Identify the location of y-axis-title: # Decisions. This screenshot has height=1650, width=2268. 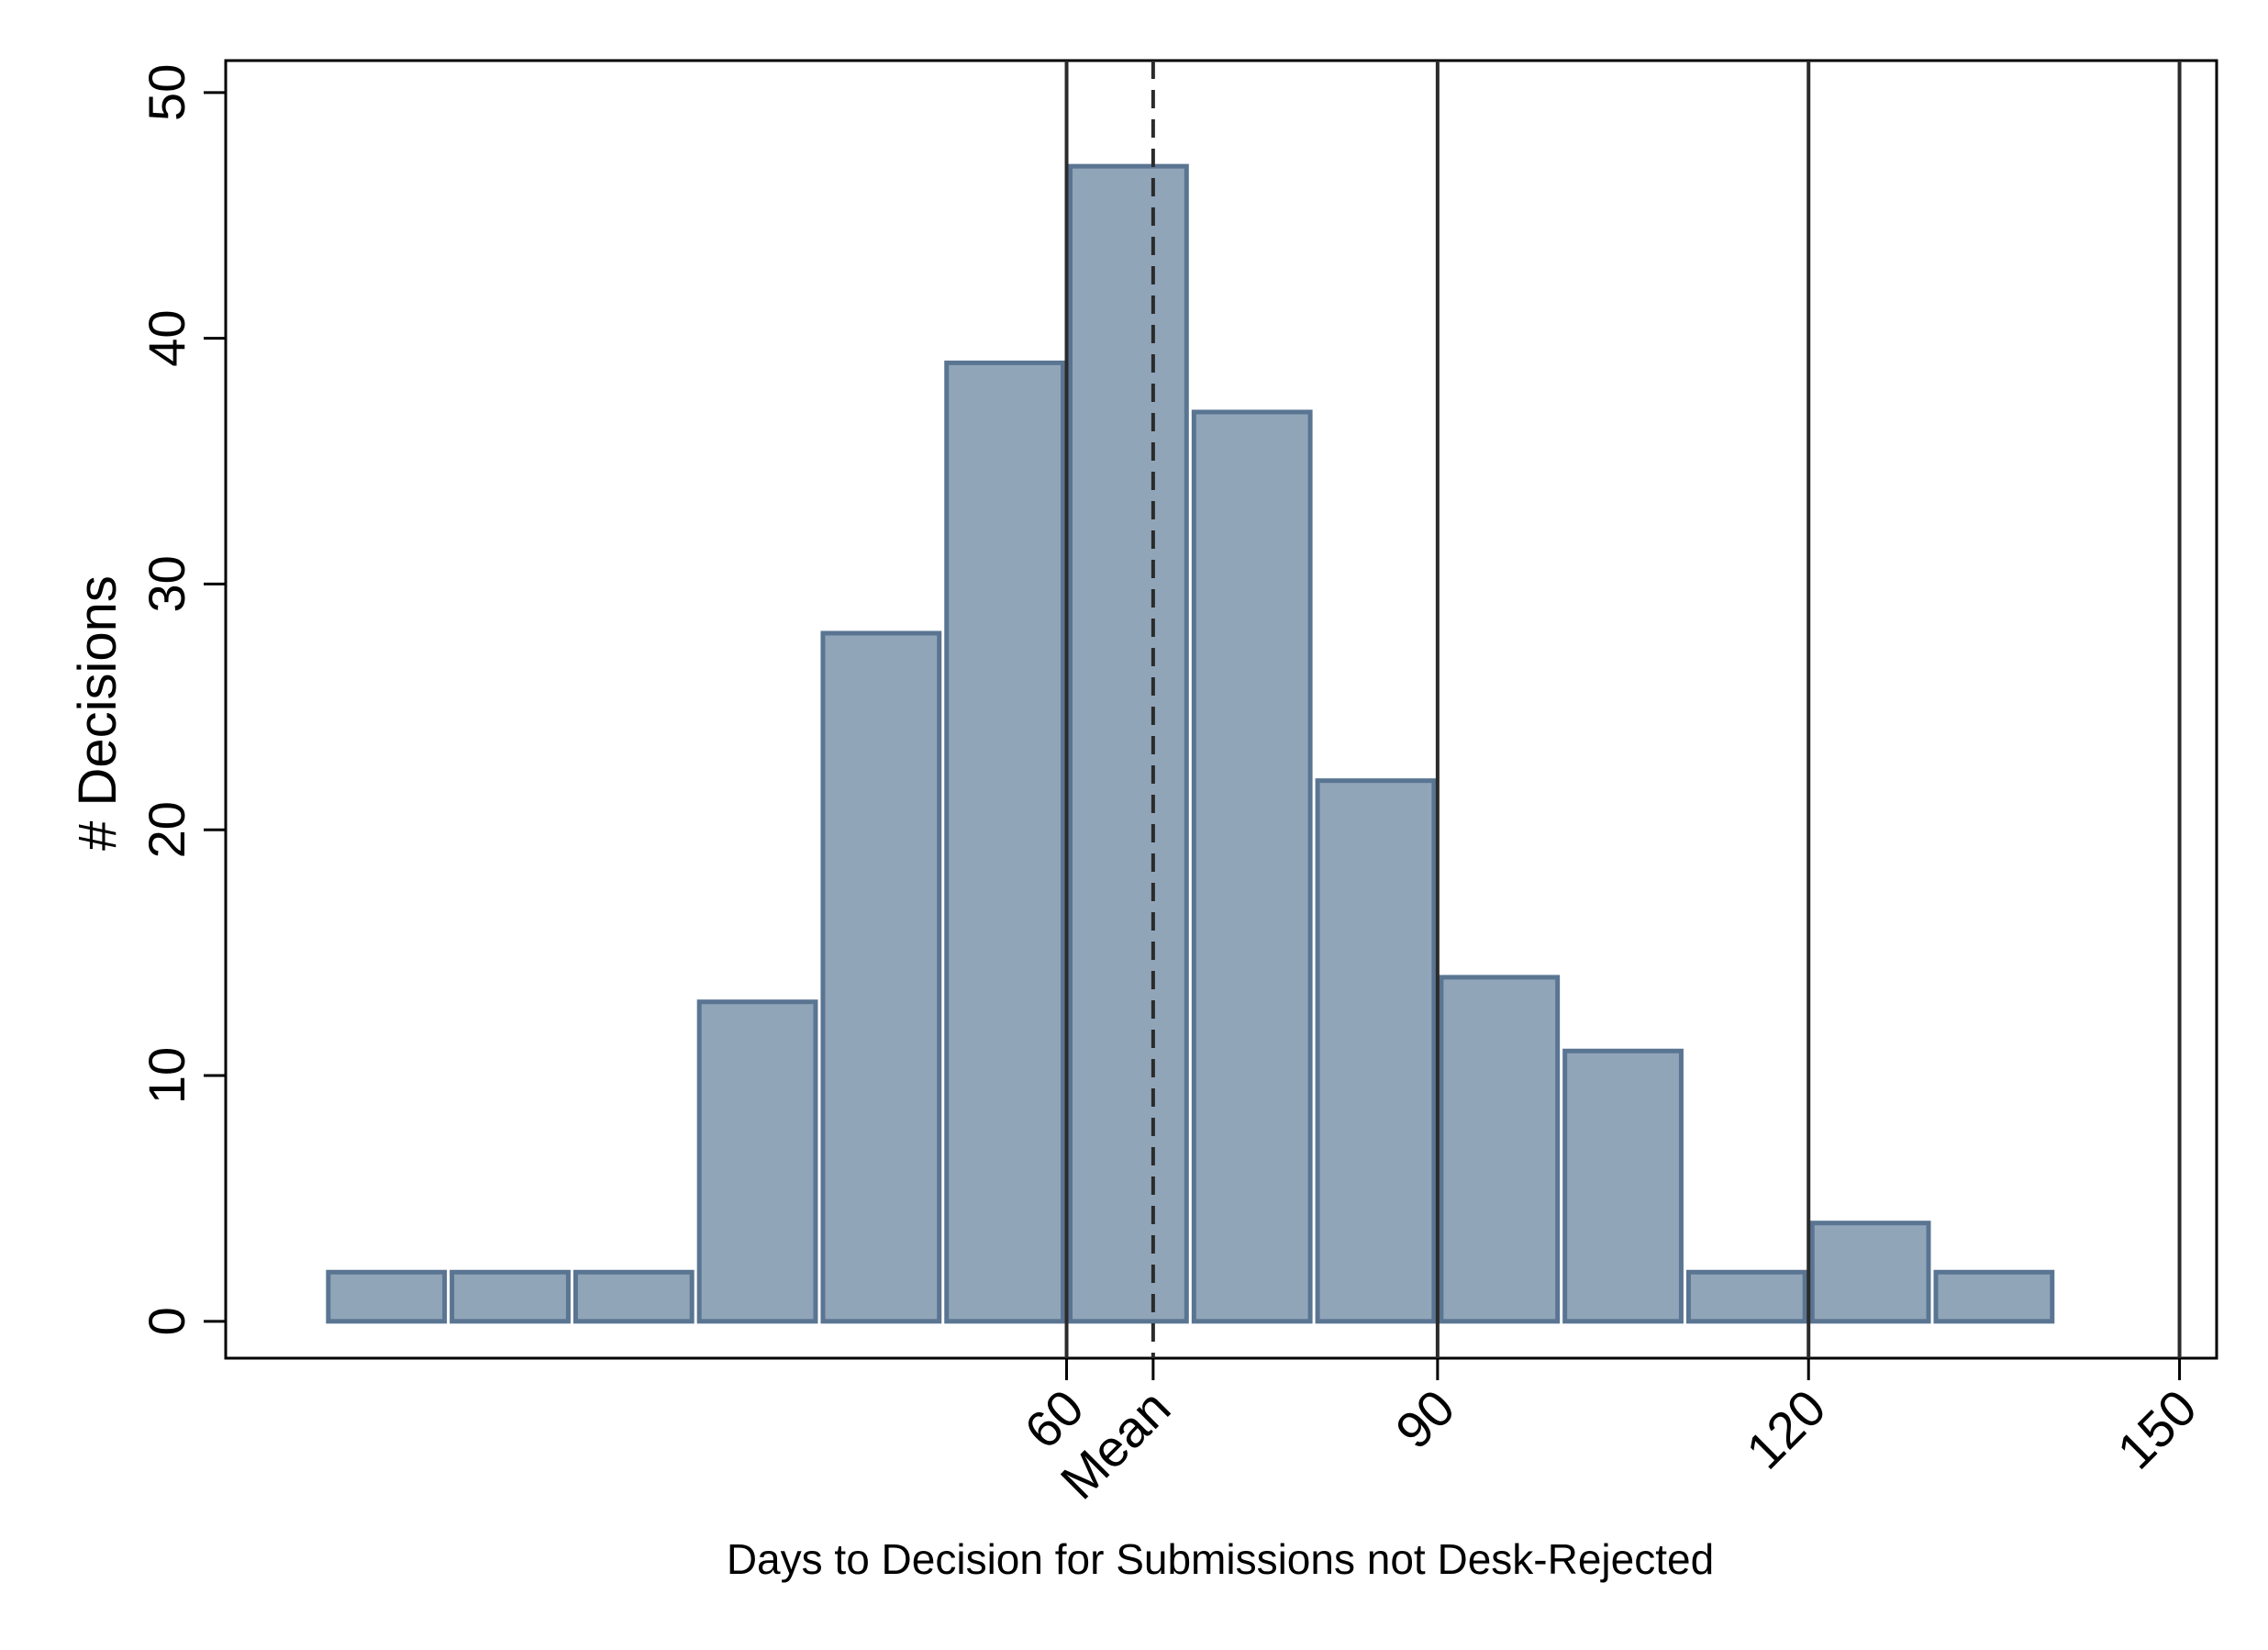
(98, 713).